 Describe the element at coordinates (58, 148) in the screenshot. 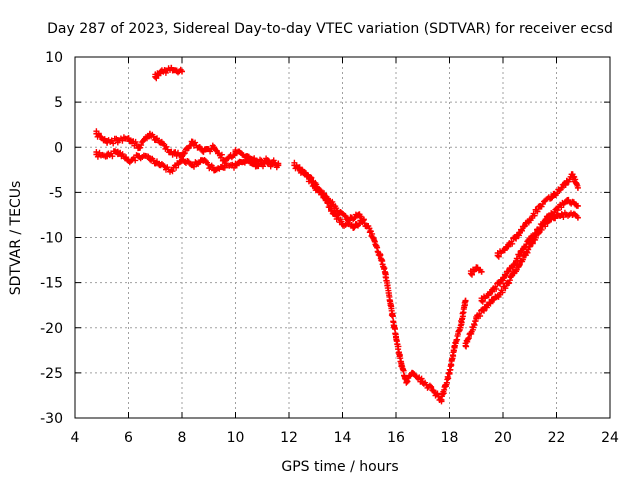

I see `y-tick-label: 0` at that location.